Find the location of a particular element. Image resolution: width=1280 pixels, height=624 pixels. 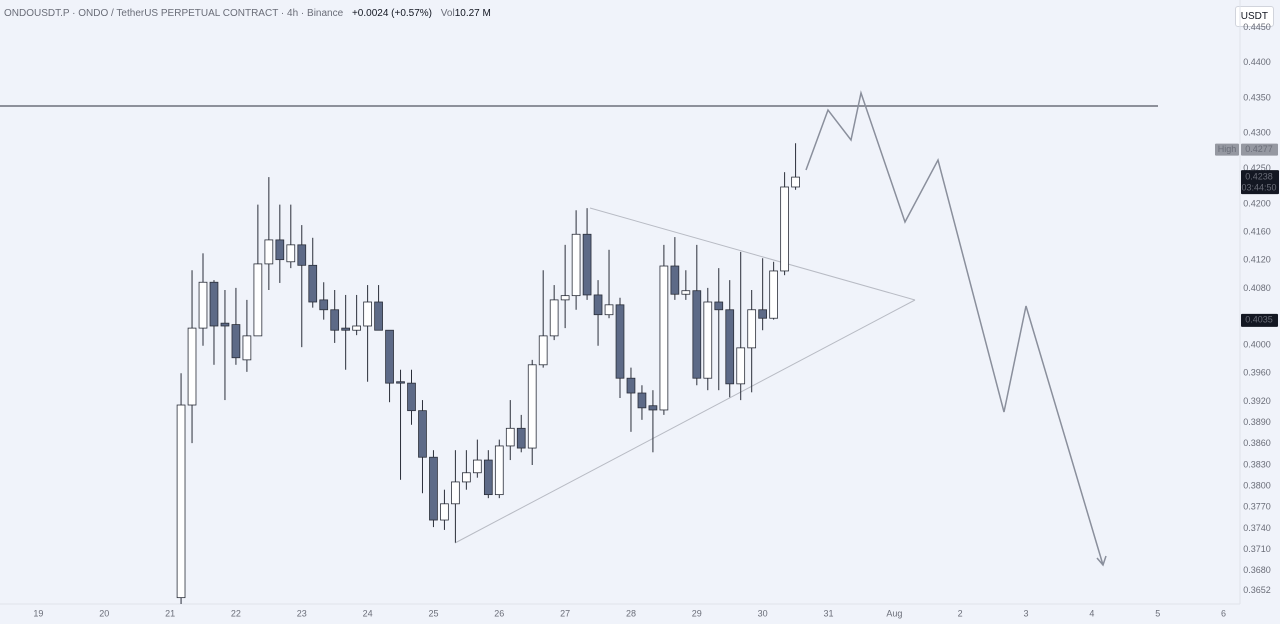

x-tick-label: 4 is located at coordinates (1091, 613).